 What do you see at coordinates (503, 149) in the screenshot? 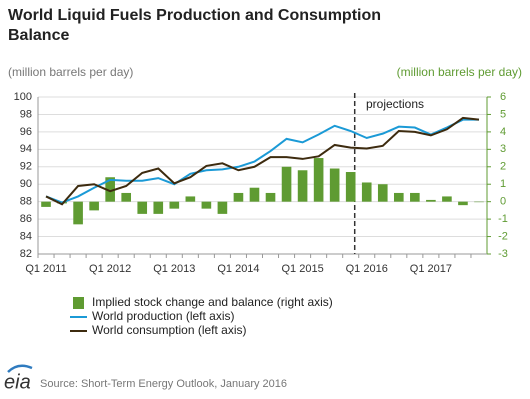
I see `y2-tick-label: 3` at bounding box center [503, 149].